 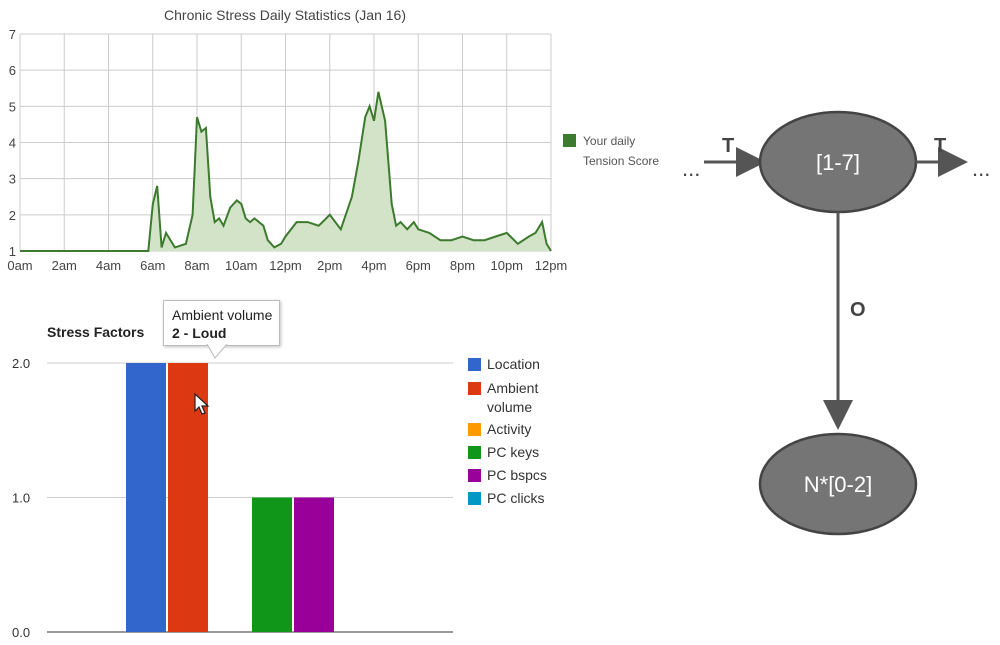 What do you see at coordinates (21, 363) in the screenshot?
I see `bar-y-tick-label: 2.0` at bounding box center [21, 363].